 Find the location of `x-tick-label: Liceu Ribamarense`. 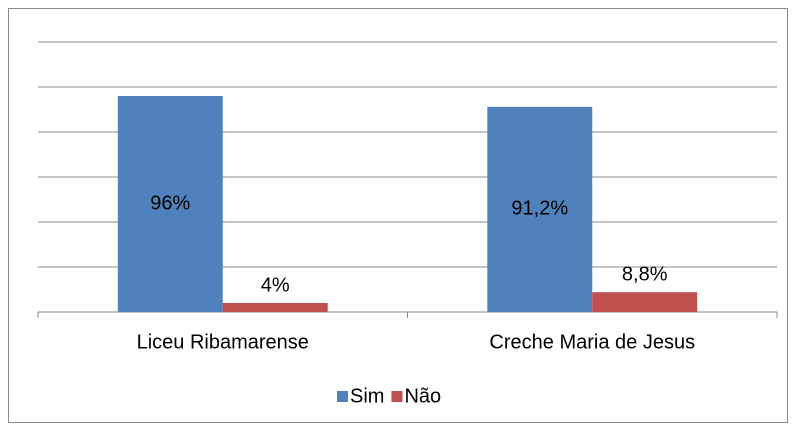

x-tick-label: Liceu Ribamarense is located at coordinates (223, 342).